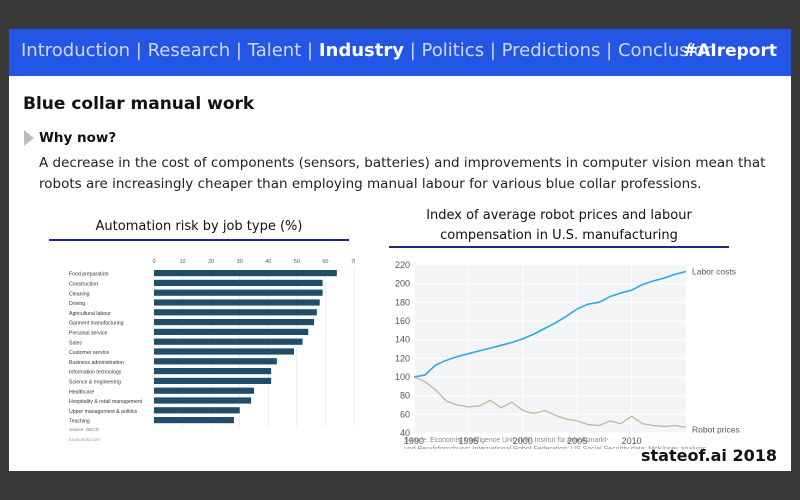 The image size is (800, 500). What do you see at coordinates (402, 358) in the screenshot?
I see `y-tick-label: 120` at bounding box center [402, 358].